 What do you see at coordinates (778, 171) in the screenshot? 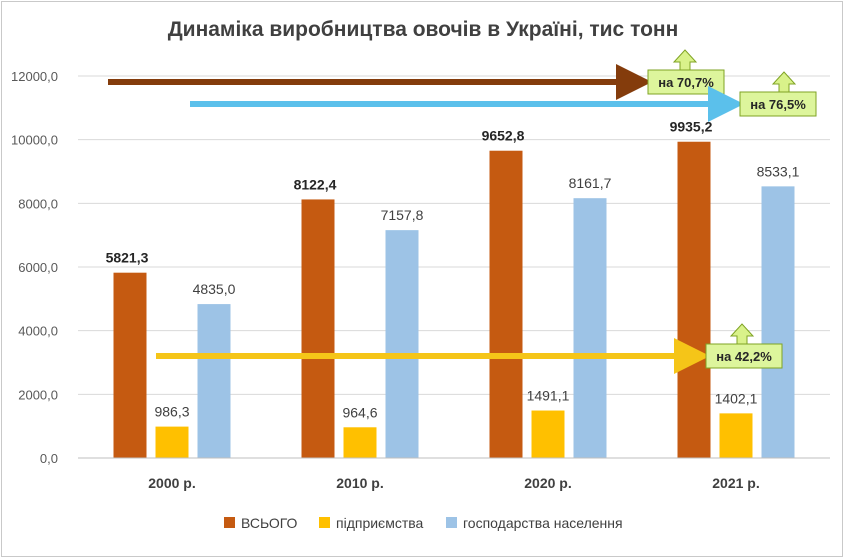
I see `data-label: 8533,1` at bounding box center [778, 171].